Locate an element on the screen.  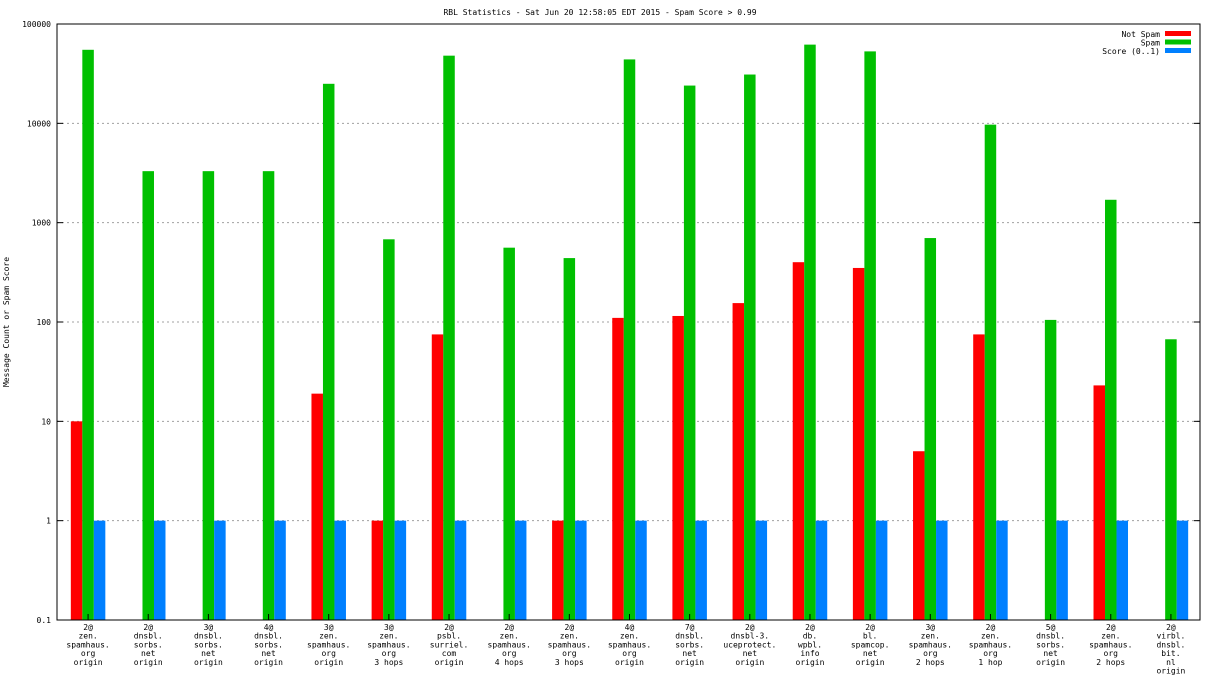
x-tick-label: 7@ is located at coordinates (690, 627).